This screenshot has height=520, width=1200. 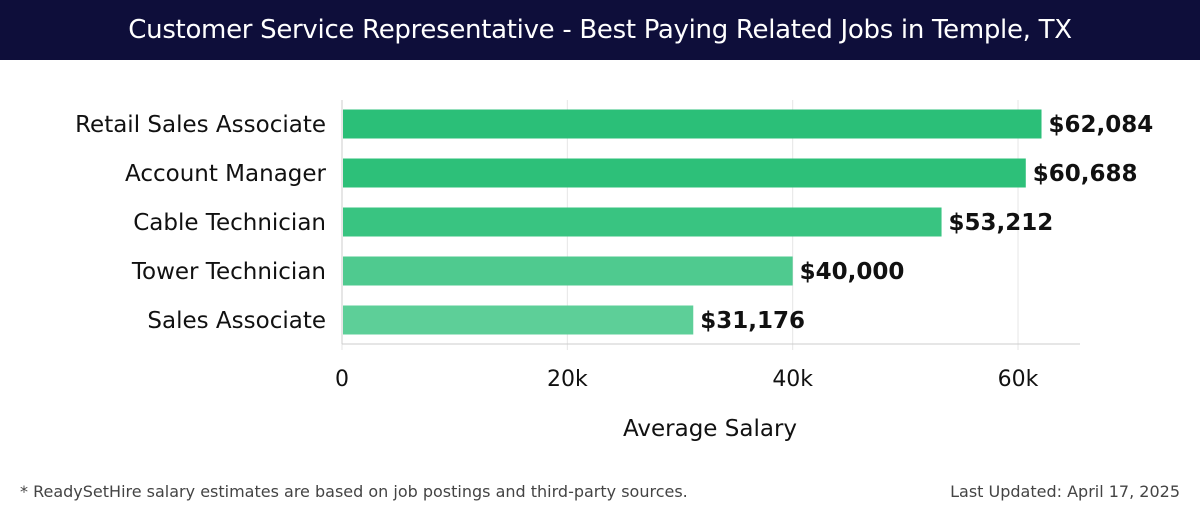 I want to click on data-label: $31,176, so click(x=752, y=321).